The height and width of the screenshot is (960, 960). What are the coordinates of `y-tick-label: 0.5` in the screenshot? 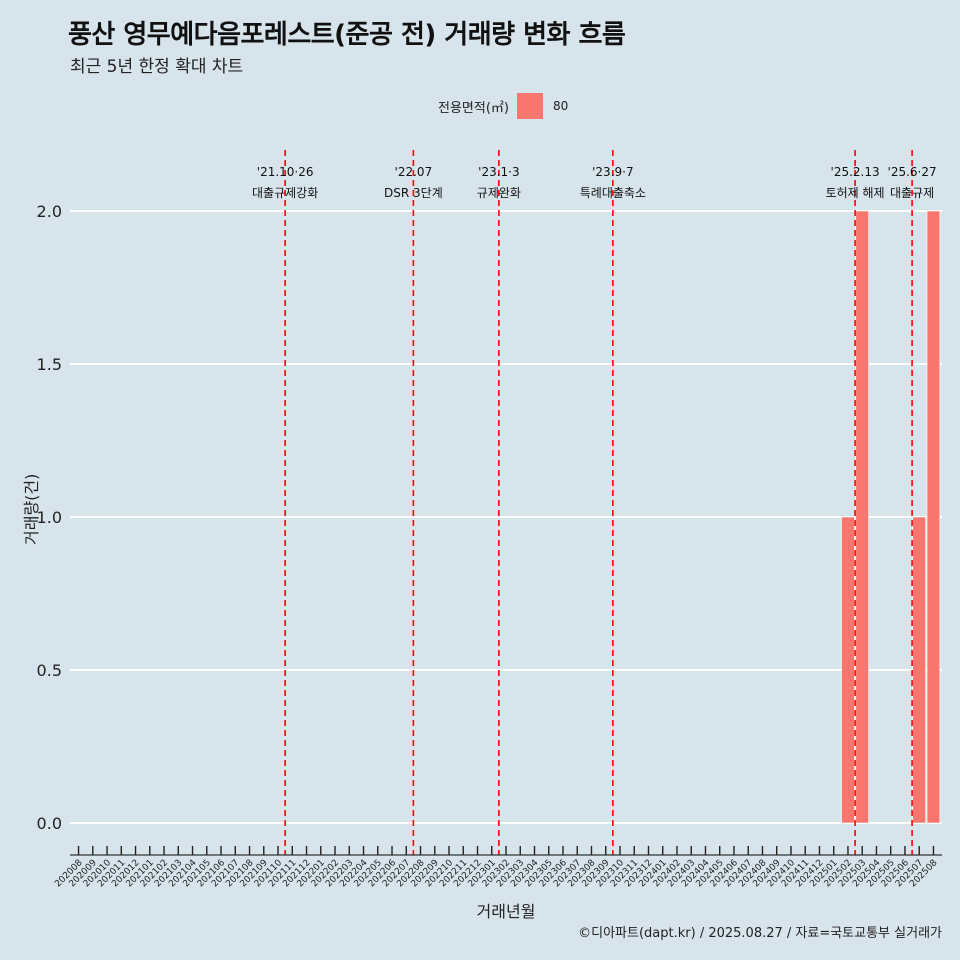 It's located at (49, 670).